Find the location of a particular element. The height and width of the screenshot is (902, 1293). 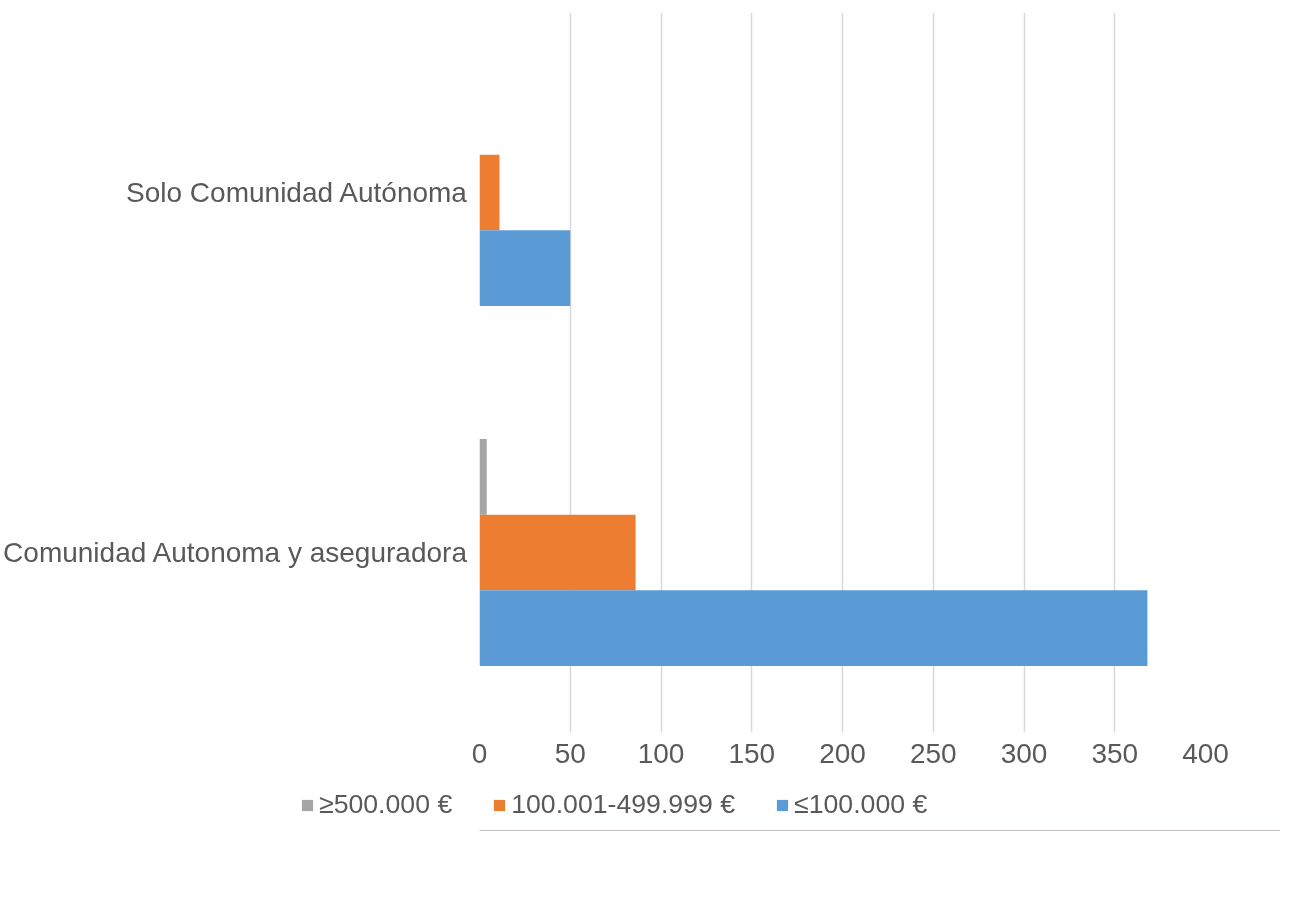

x-tick-label: 400 is located at coordinates (1205, 753).